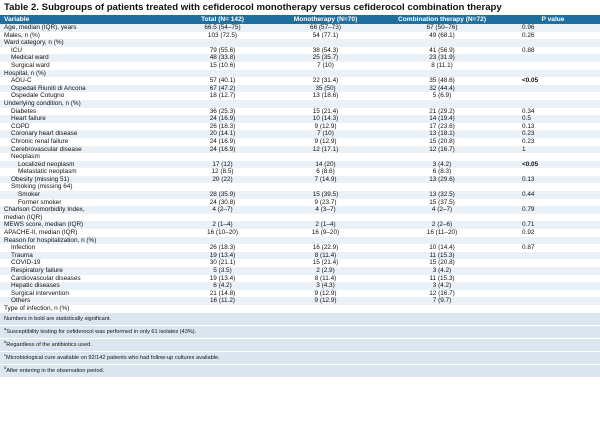  I want to click on row-label: APACHE-II, median (IQR), so click(41, 233).